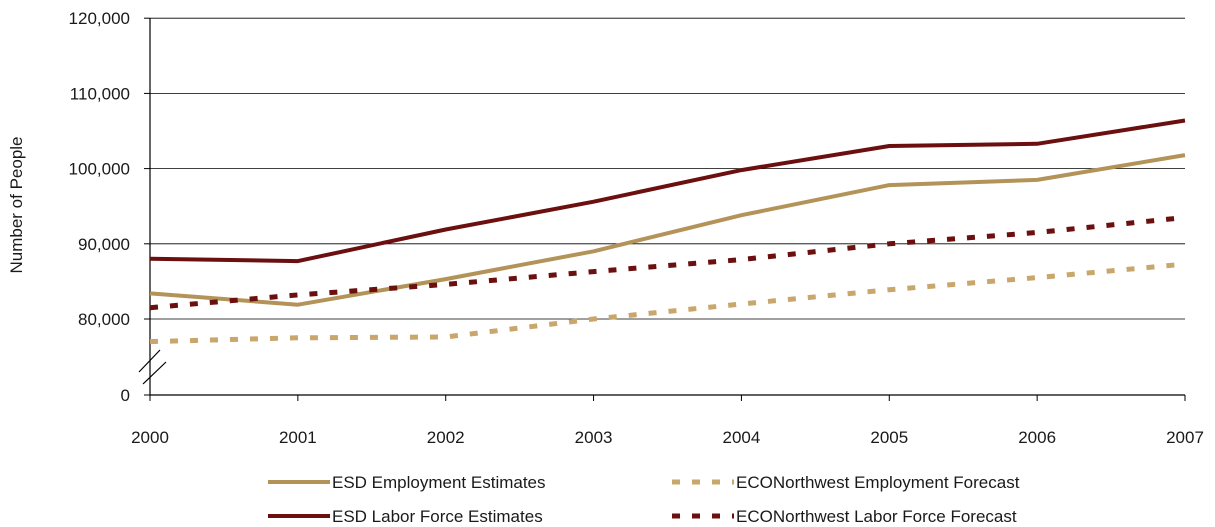 Image resolution: width=1215 pixels, height=527 pixels. What do you see at coordinates (889, 437) in the screenshot?
I see `x-tick-label: 2005` at bounding box center [889, 437].